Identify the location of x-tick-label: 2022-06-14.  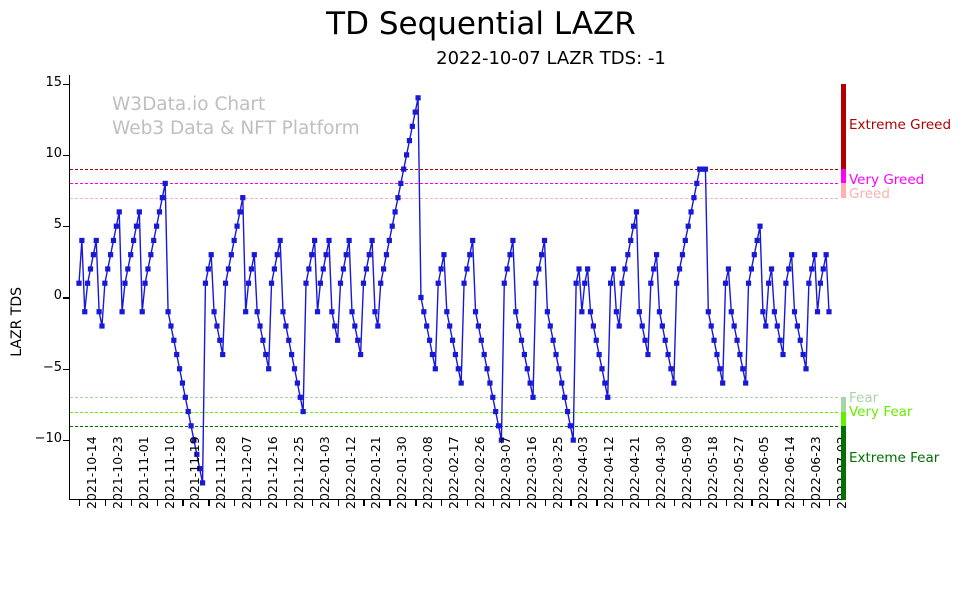
(790, 472).